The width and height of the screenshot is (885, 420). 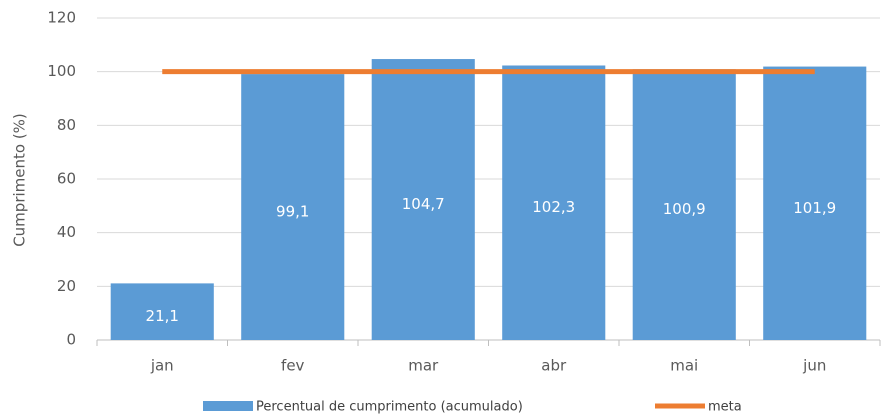 I want to click on y-tick-label: 100, so click(x=61, y=71).